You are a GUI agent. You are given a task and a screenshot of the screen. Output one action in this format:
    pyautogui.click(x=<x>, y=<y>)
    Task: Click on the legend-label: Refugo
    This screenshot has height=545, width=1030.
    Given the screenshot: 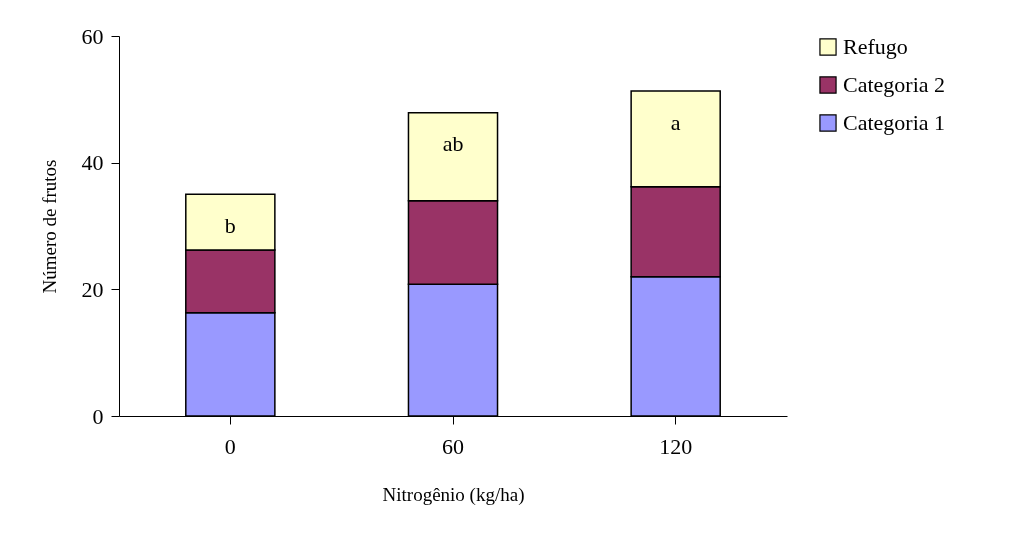 What is the action you would take?
    pyautogui.click(x=875, y=46)
    